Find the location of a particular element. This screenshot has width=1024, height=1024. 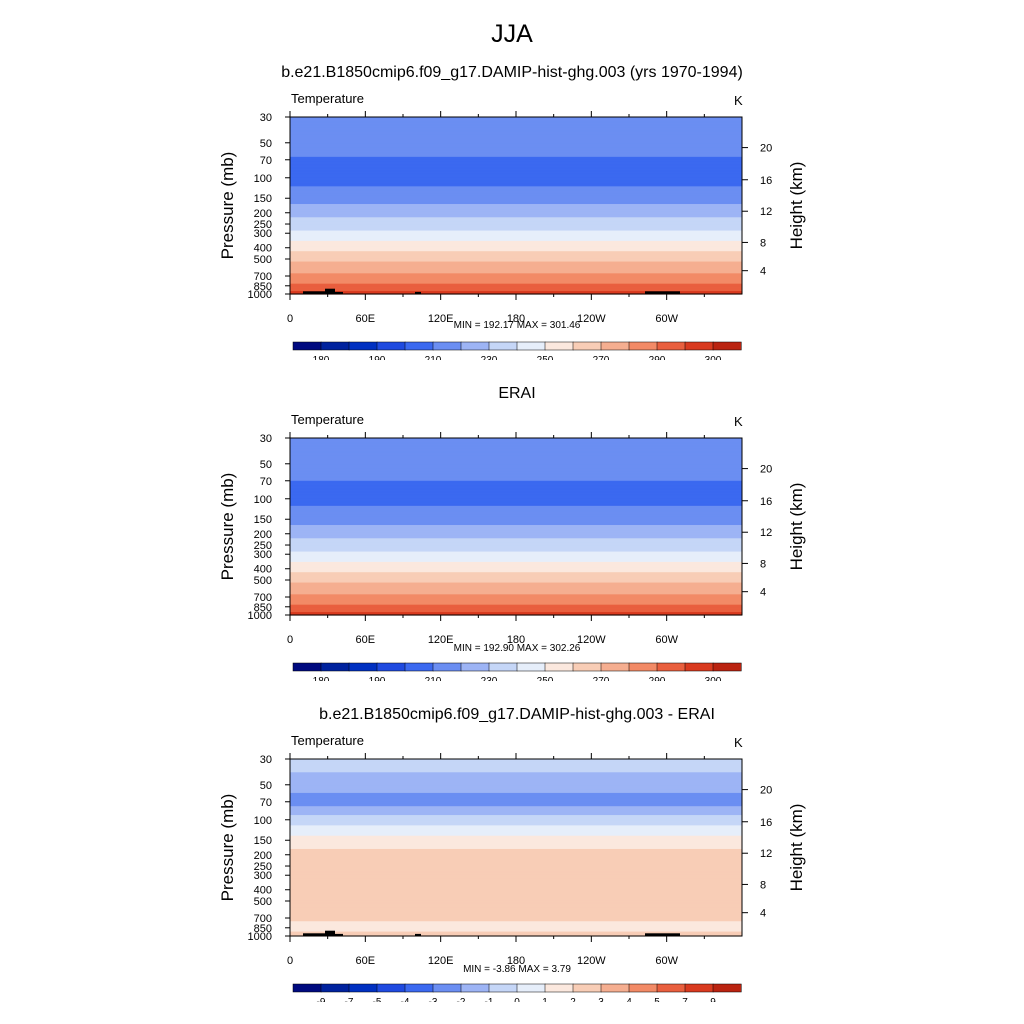

x-tick-label: 60E is located at coordinates (366, 319).